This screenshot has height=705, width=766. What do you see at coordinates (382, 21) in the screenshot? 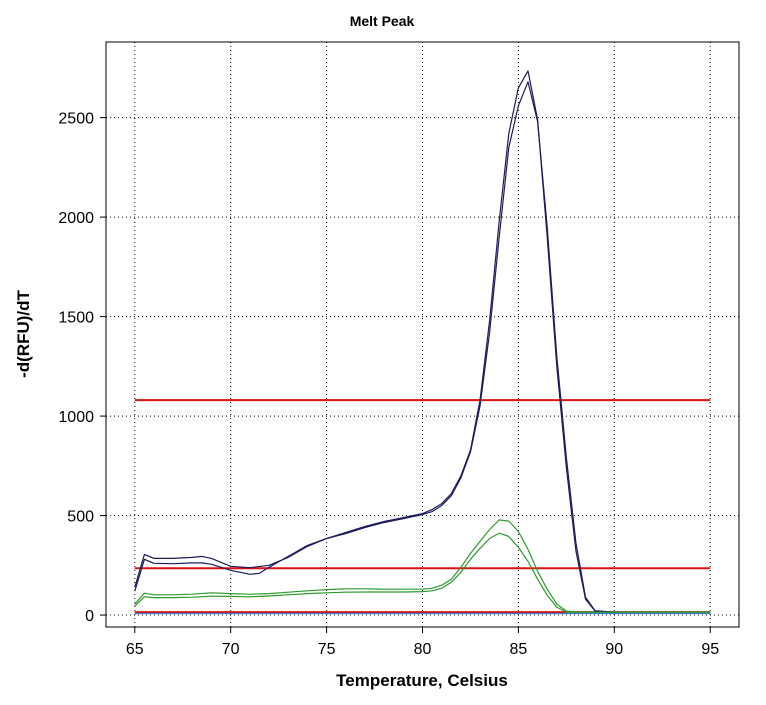
I see `chart-title: Melt Peak` at bounding box center [382, 21].